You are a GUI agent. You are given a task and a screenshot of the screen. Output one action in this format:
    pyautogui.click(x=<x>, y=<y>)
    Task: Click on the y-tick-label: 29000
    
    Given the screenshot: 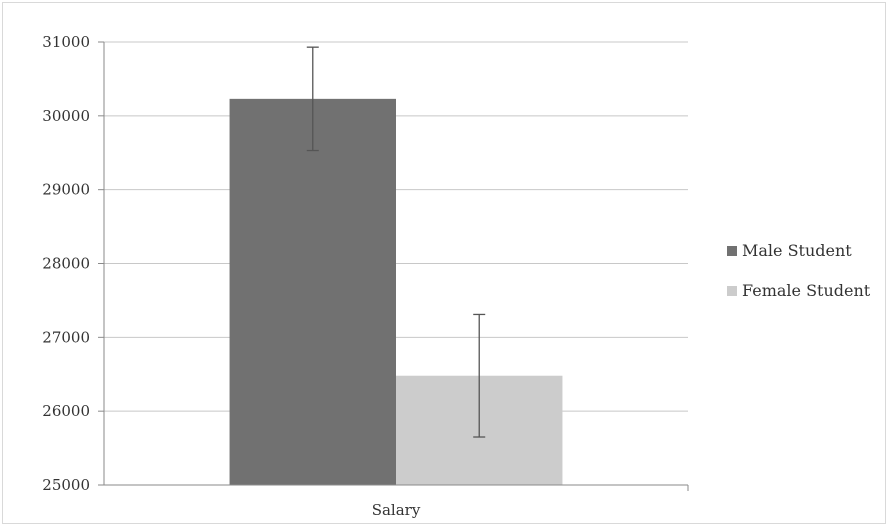 What is the action you would take?
    pyautogui.click(x=66, y=190)
    